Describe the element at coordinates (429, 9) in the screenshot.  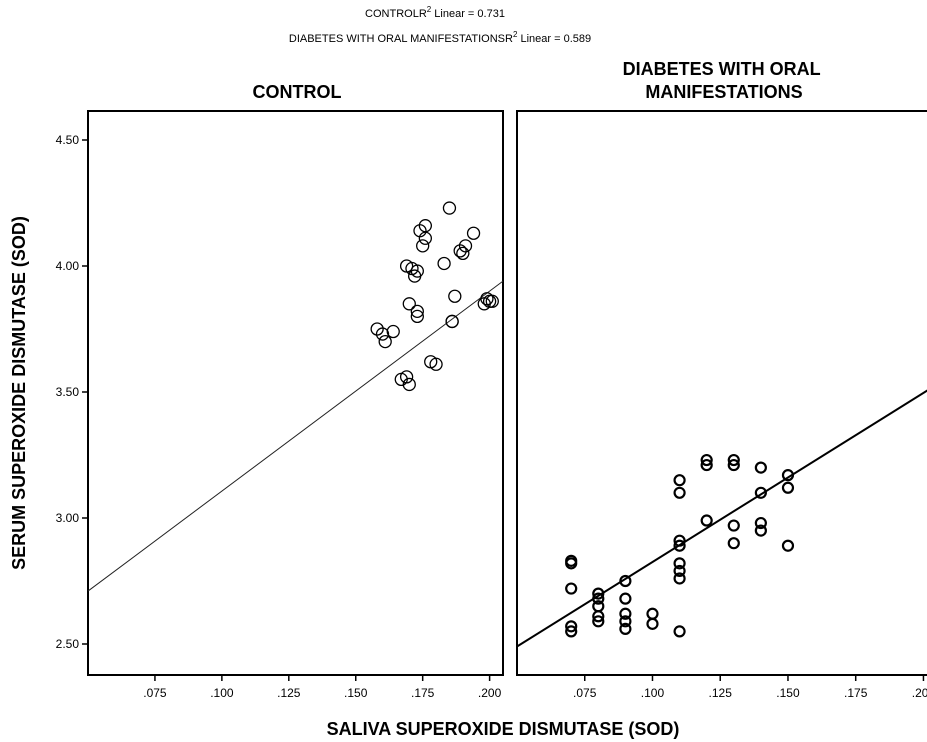
I see `header-line-control-sup: 2` at that location.